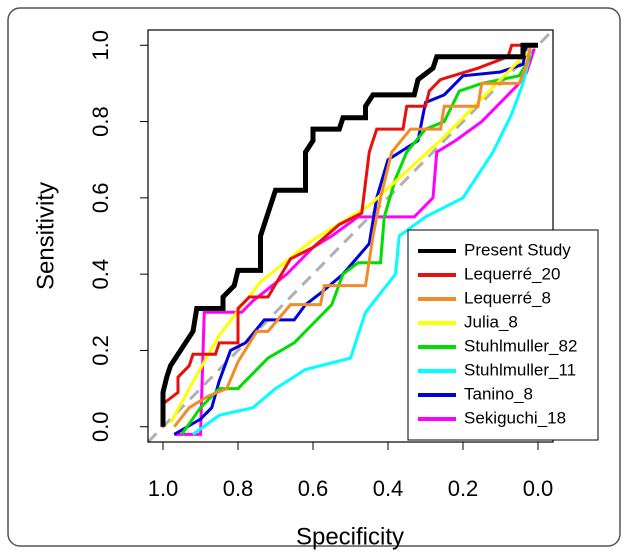 This screenshot has width=629, height=554. Describe the element at coordinates (238, 488) in the screenshot. I see `x-tick-label: 0.8` at that location.